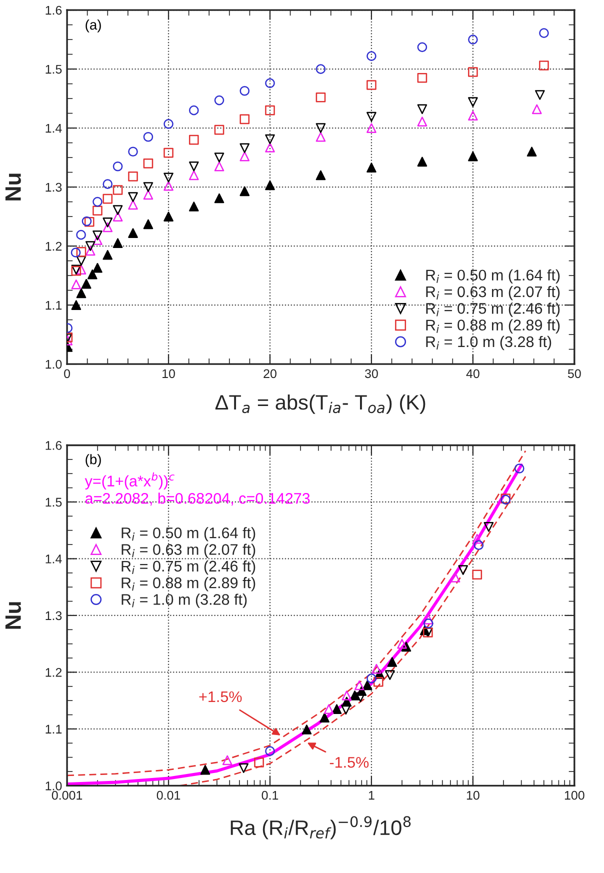 This screenshot has width=604, height=873. What do you see at coordinates (371, 795) in the screenshot?
I see `x-tick-label: 1` at bounding box center [371, 795].